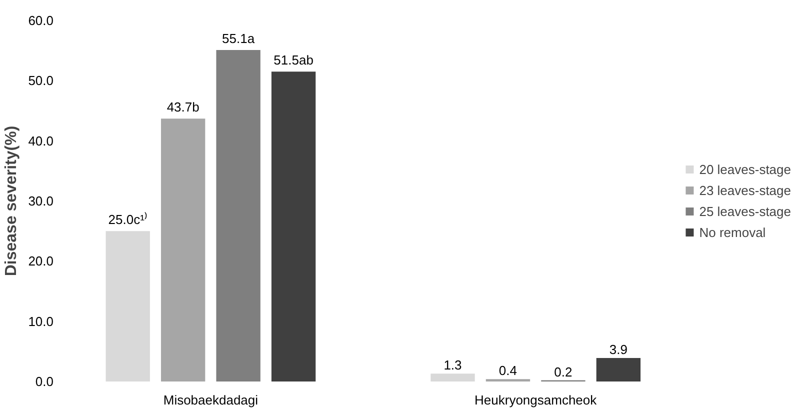  What do you see at coordinates (44, 381) in the screenshot?
I see `y-tick-label: 0.0` at bounding box center [44, 381].